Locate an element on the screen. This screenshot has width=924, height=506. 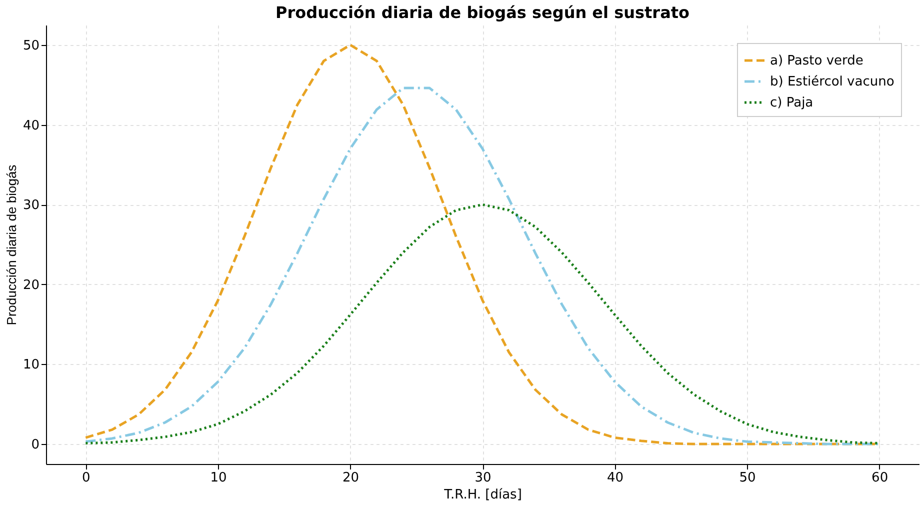
x-tick-label: 30 is located at coordinates (483, 478).